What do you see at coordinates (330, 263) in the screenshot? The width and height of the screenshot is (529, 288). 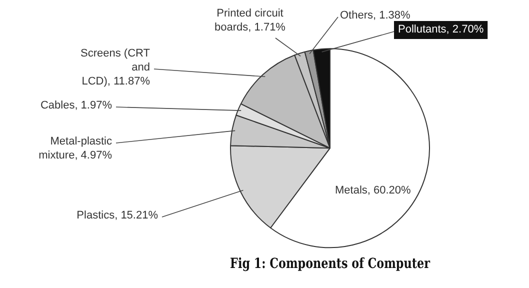 I see `text: Fig 1: Components of Computer` at bounding box center [330, 263].